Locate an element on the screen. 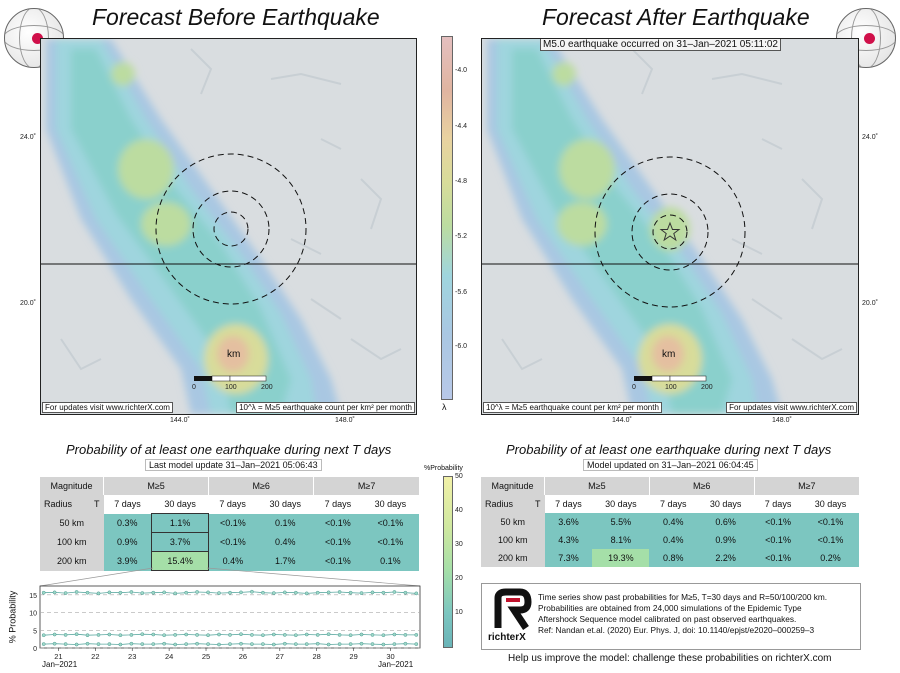  prob-cell: 19.3% is located at coordinates (621, 558).